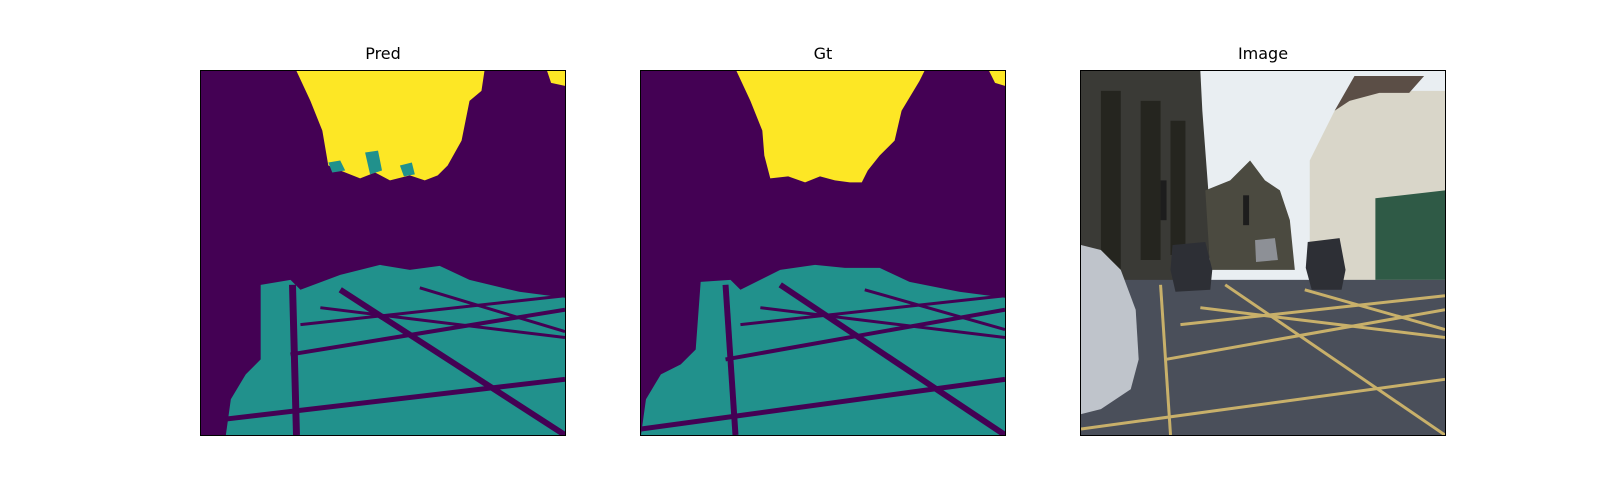  I want to click on gt-sky-region-corner, so click(997, 78).